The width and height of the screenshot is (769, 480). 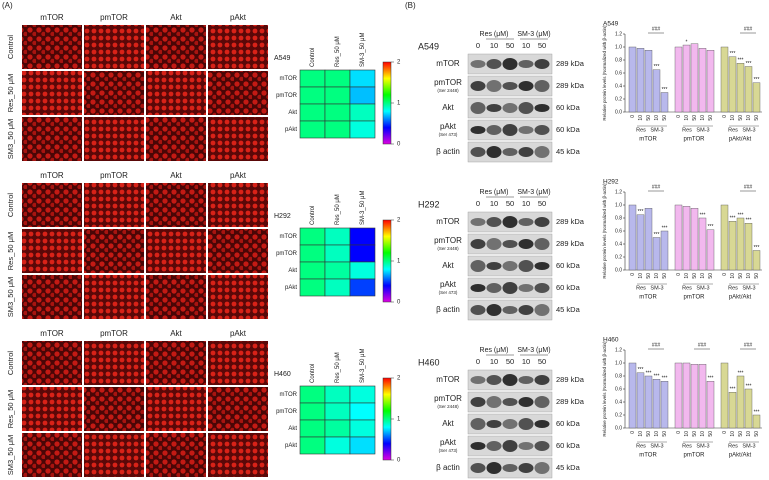 What do you see at coordinates (399, 303) in the screenshot?
I see `colorbar-tick-label: 0` at bounding box center [399, 303].